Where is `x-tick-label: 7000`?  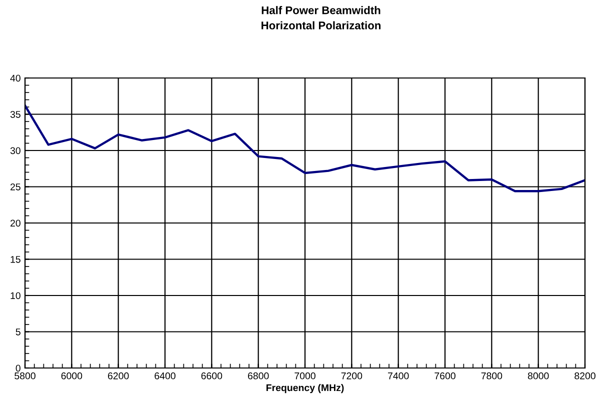
x-tick-label: 7000 is located at coordinates (305, 376).